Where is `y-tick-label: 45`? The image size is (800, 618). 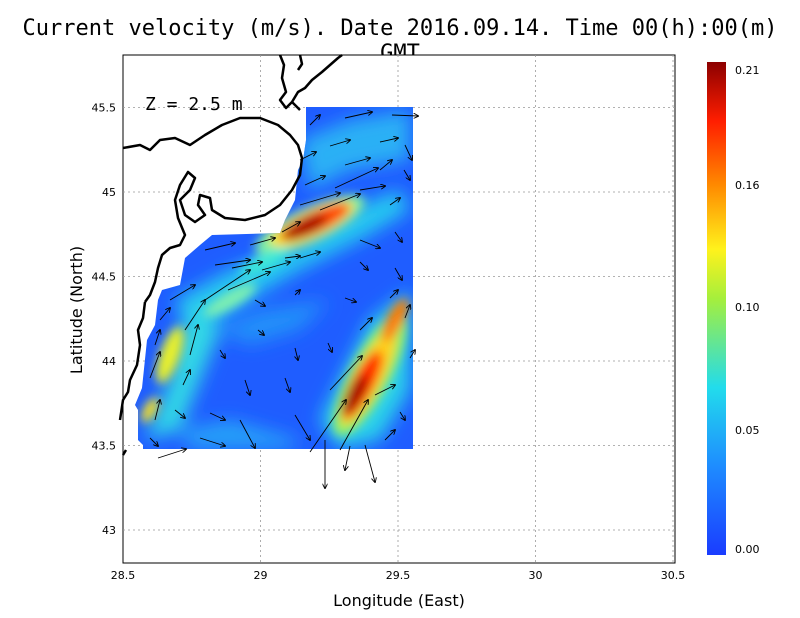 y-tick-label: 45 is located at coordinates (109, 192).